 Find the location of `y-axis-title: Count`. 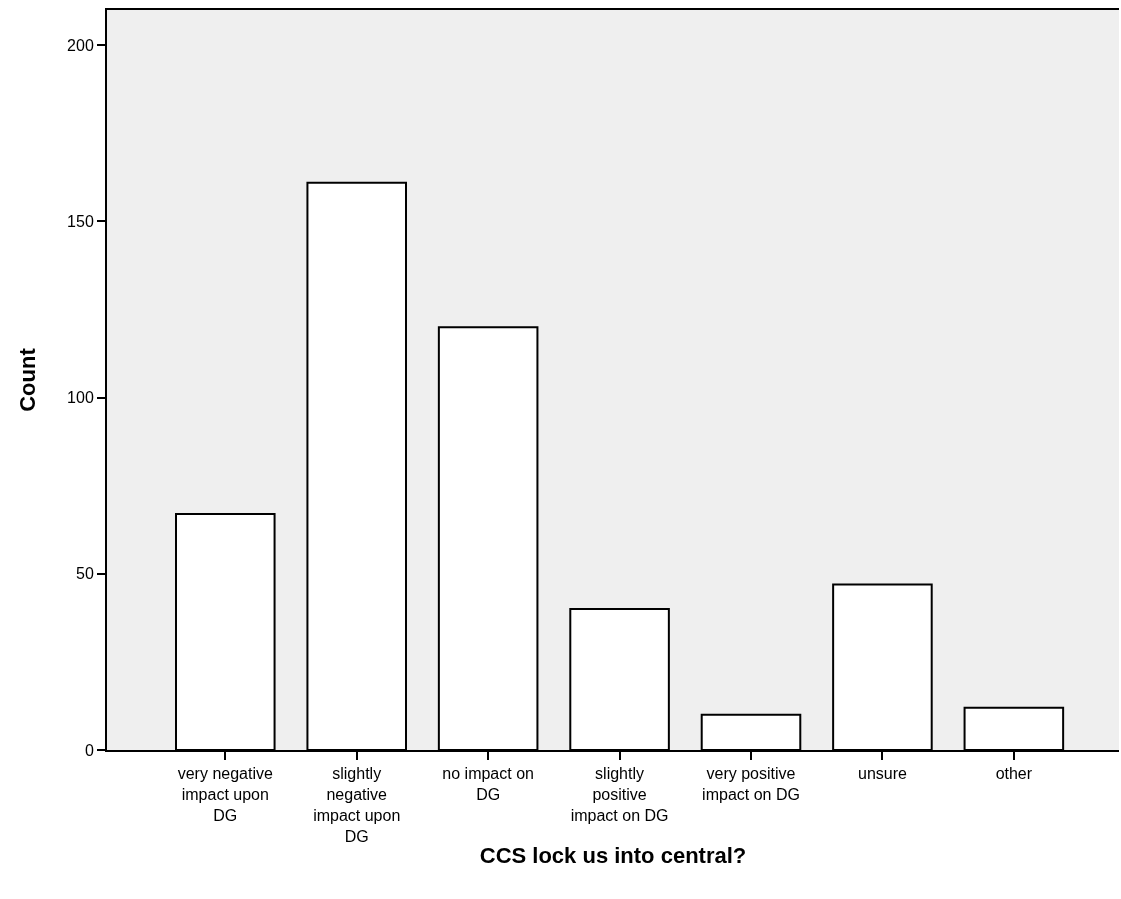

y-axis-title: Count is located at coordinates (28, 379).